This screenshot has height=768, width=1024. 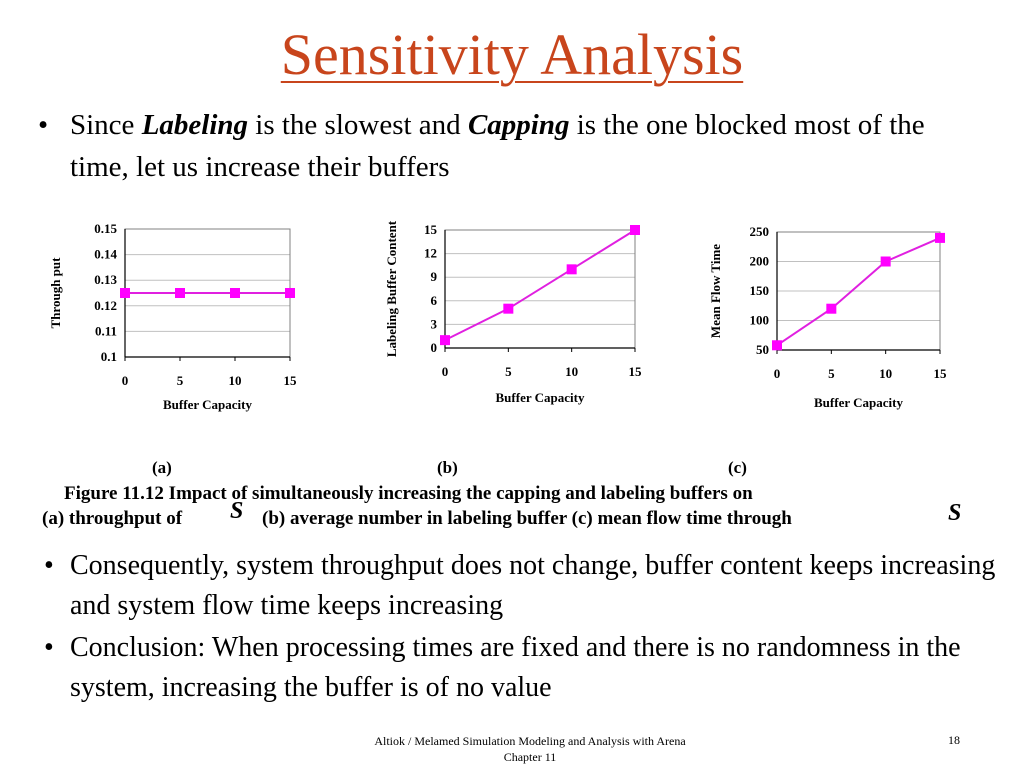 What do you see at coordinates (105, 254) in the screenshot?
I see `y-tick-label: 0.14` at bounding box center [105, 254].